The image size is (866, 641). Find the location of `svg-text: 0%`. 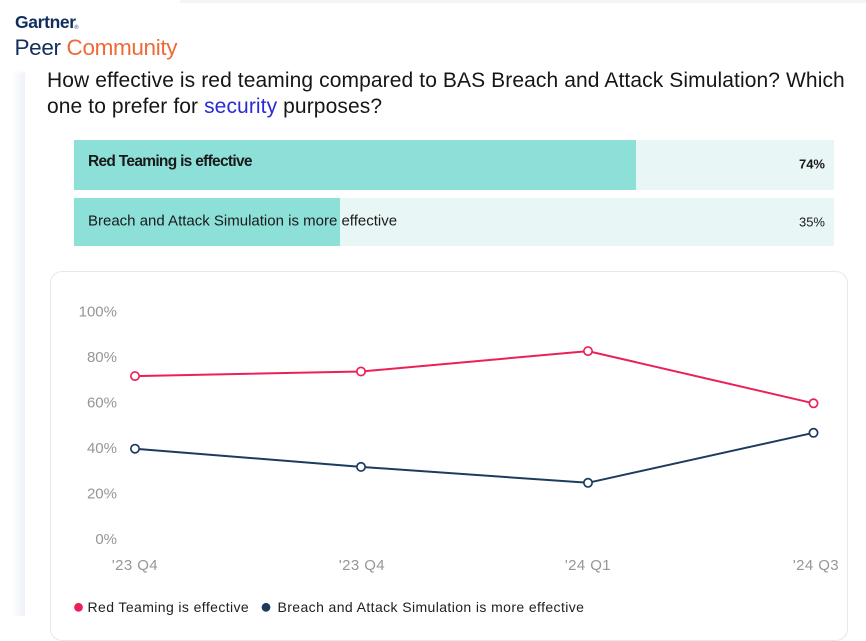

svg-text: 0% is located at coordinates (106, 539).